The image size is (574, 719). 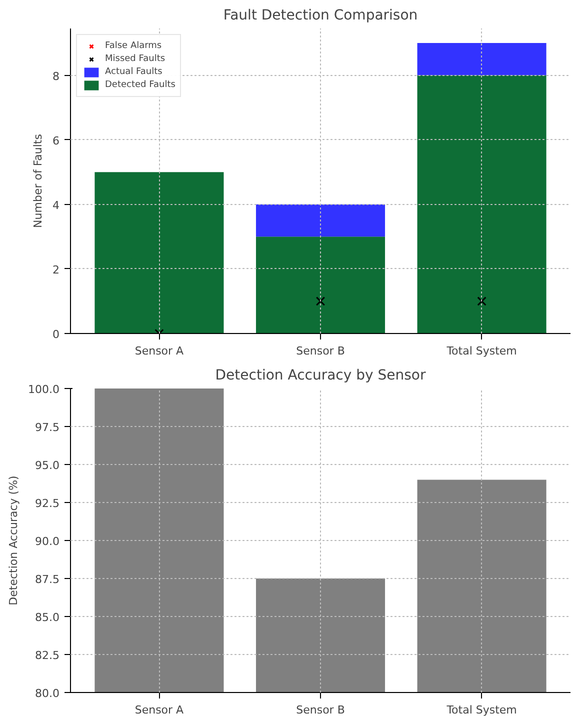 What do you see at coordinates (47, 503) in the screenshot?
I see `y-tick-label: 92.5` at bounding box center [47, 503].